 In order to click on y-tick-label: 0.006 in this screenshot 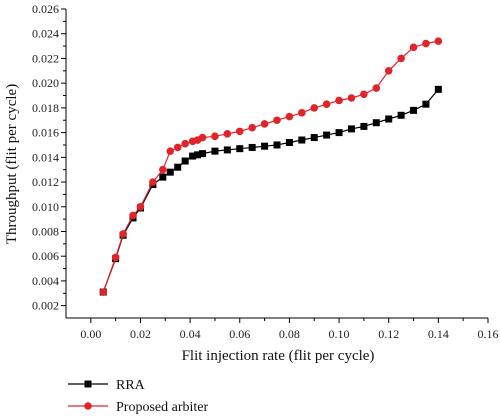, I will do `click(45, 256)`.